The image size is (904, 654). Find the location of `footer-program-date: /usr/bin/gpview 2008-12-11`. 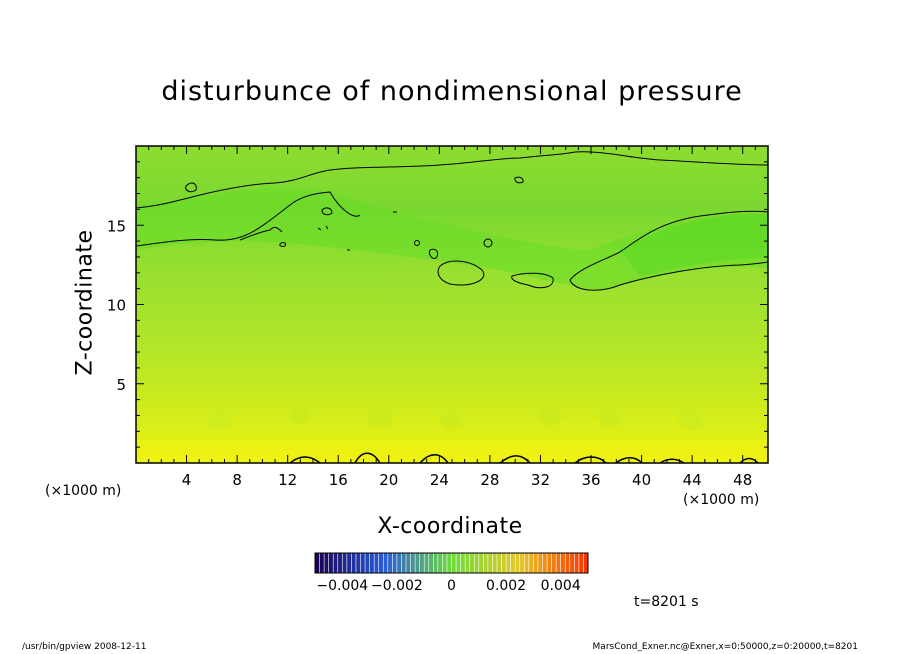

footer-program-date: /usr/bin/gpview 2008-12-11 is located at coordinates (84, 647).